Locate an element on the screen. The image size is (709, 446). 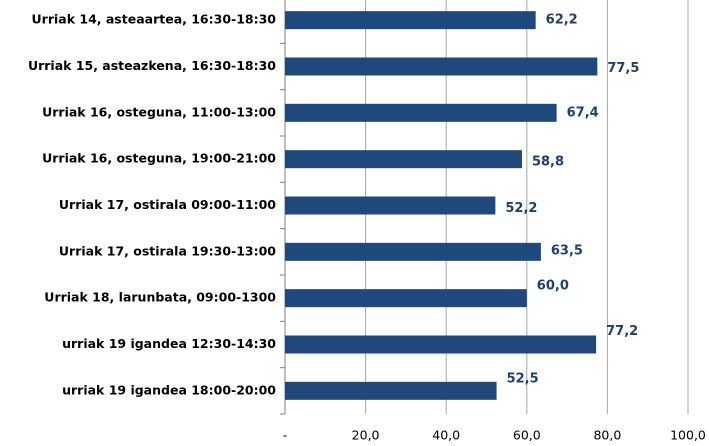
x-tick-label: 100,0 is located at coordinates (688, 435).